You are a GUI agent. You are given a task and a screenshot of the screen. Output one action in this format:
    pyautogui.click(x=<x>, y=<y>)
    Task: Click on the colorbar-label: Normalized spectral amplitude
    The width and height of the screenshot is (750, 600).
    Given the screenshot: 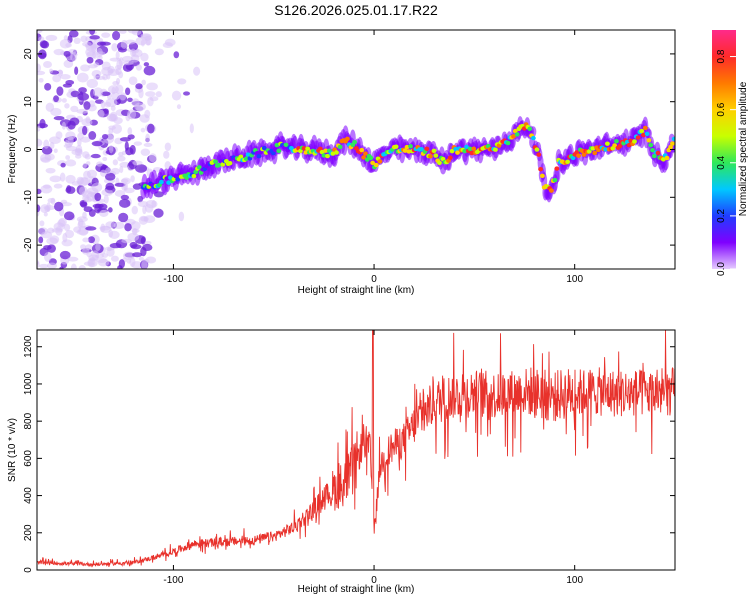 What is the action you would take?
    pyautogui.click(x=743, y=148)
    